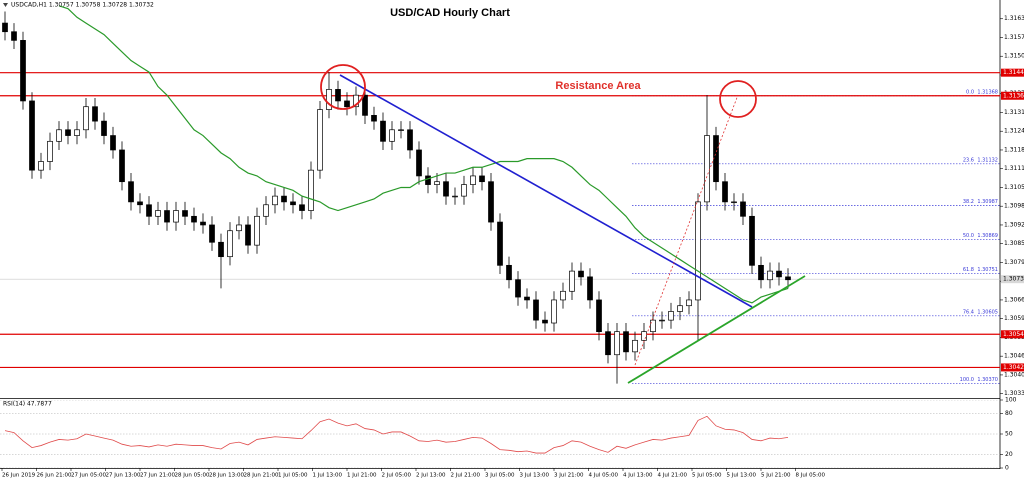 This screenshot has width=1024, height=479. I want to click on support-line, so click(716, 329).